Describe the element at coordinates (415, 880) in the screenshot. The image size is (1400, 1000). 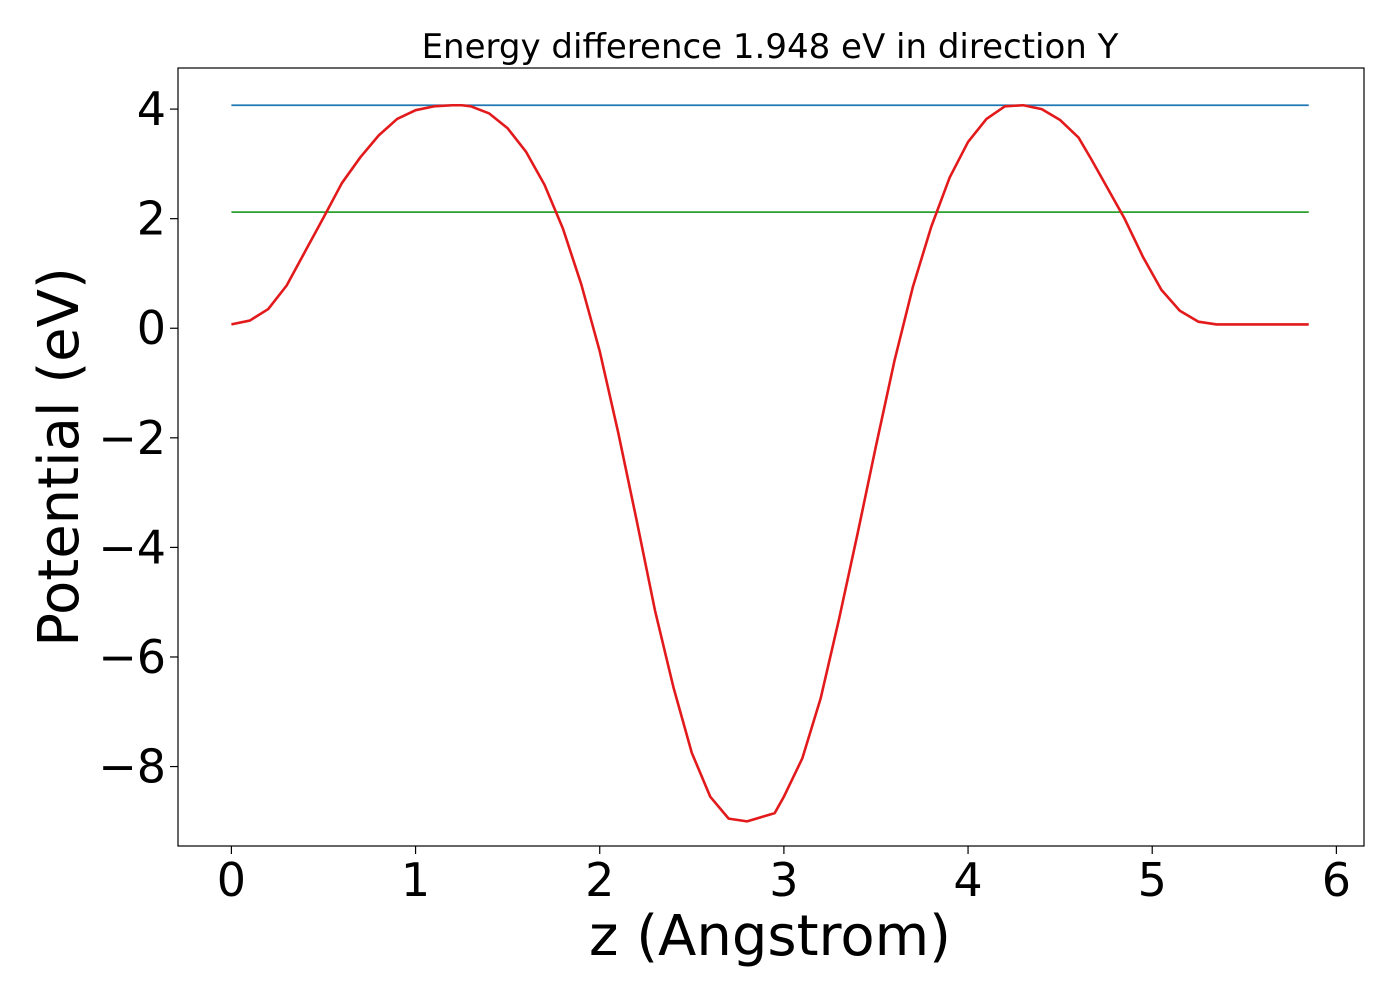
I see `x-tick-label: 1` at that location.